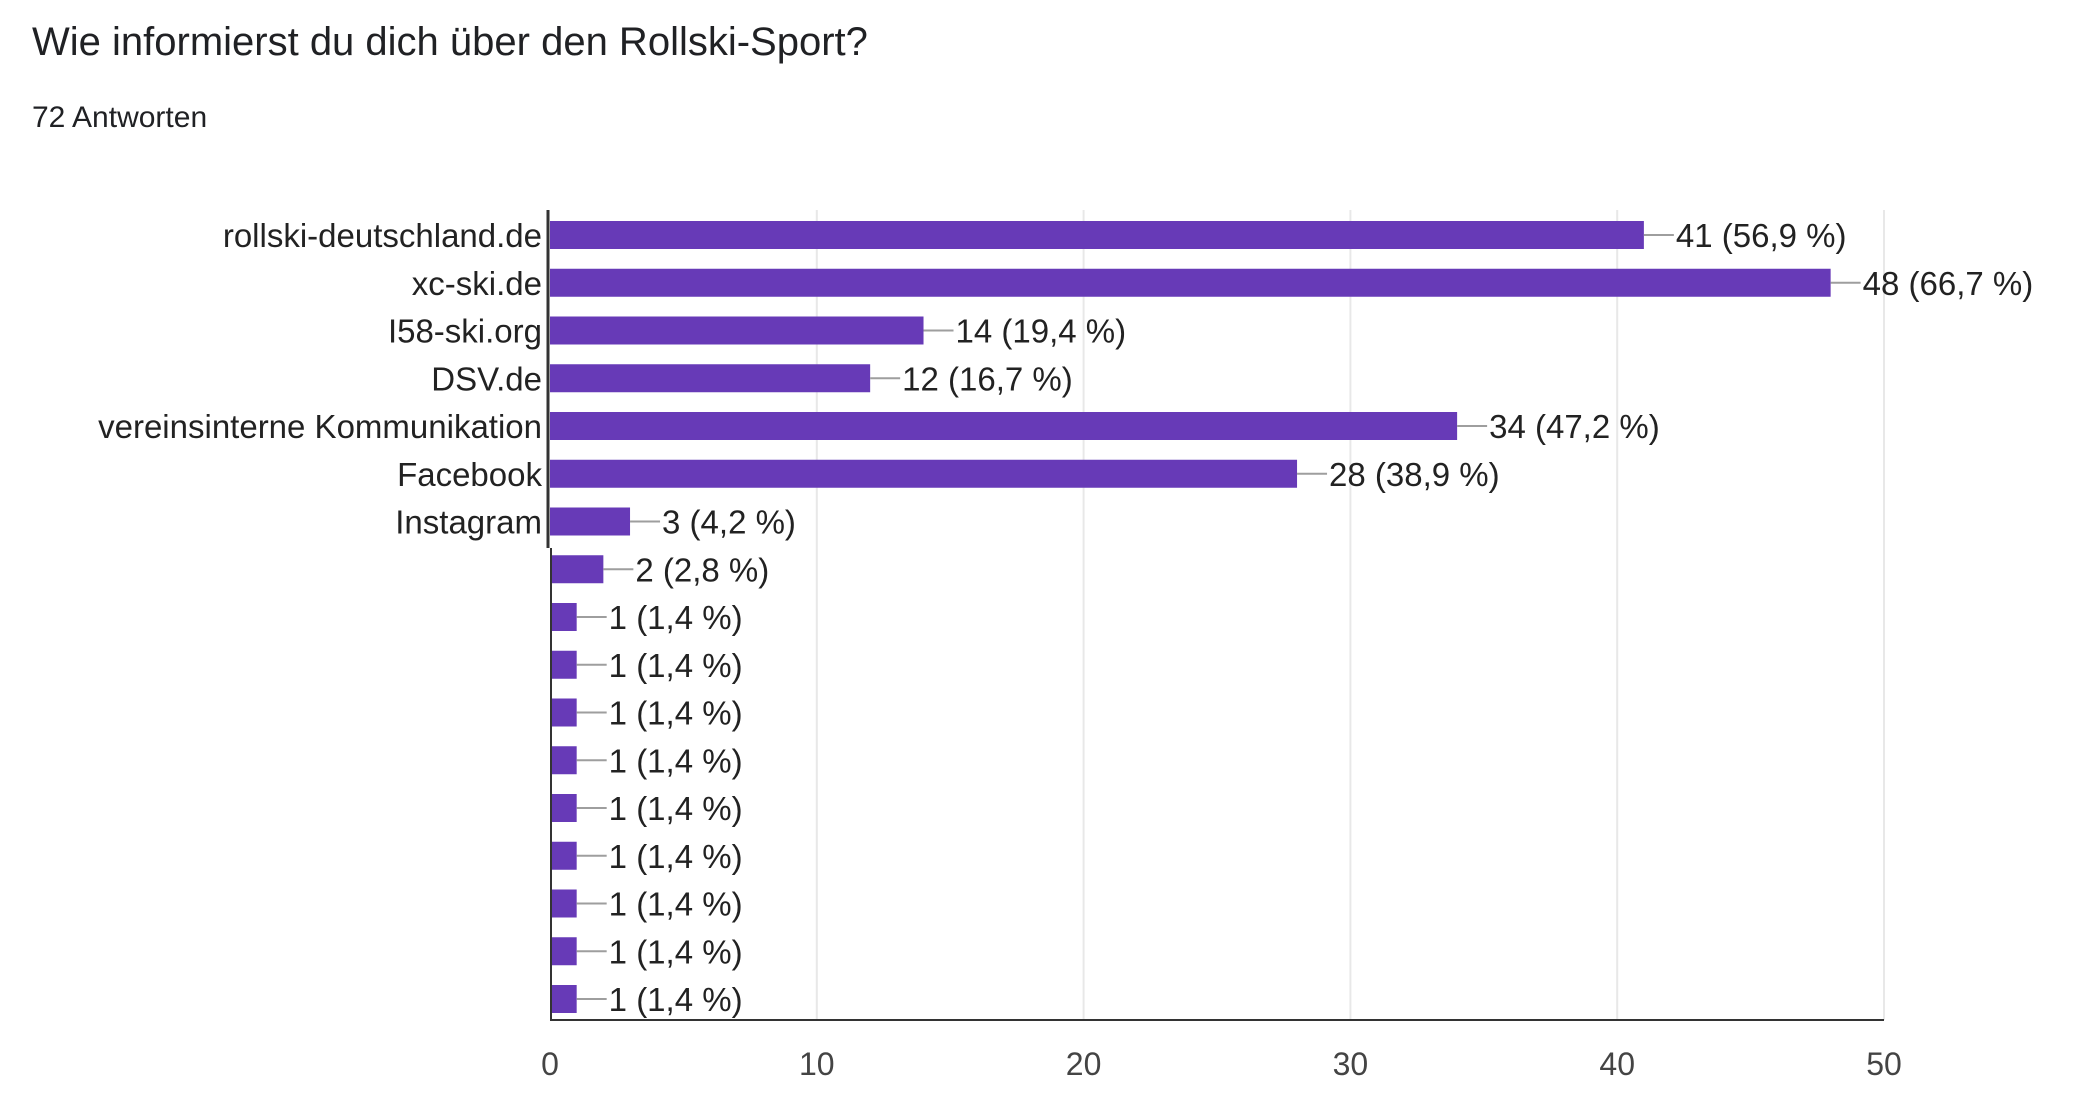 This screenshot has width=2080, height=1101. What do you see at coordinates (550, 1064) in the screenshot?
I see `x-tick-label: 0` at bounding box center [550, 1064].